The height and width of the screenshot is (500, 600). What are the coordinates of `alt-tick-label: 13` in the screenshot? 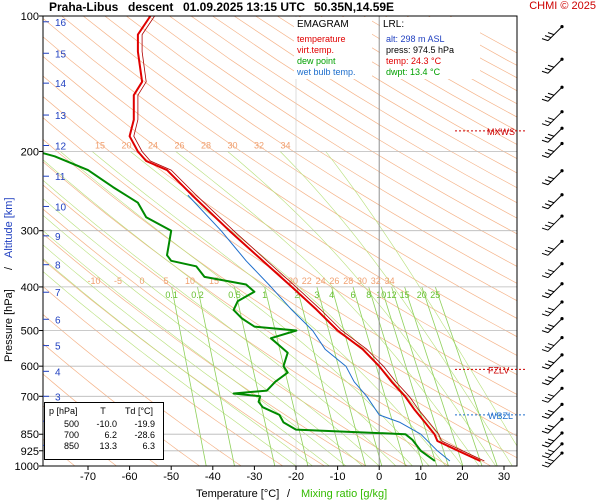 It's located at (61, 116).